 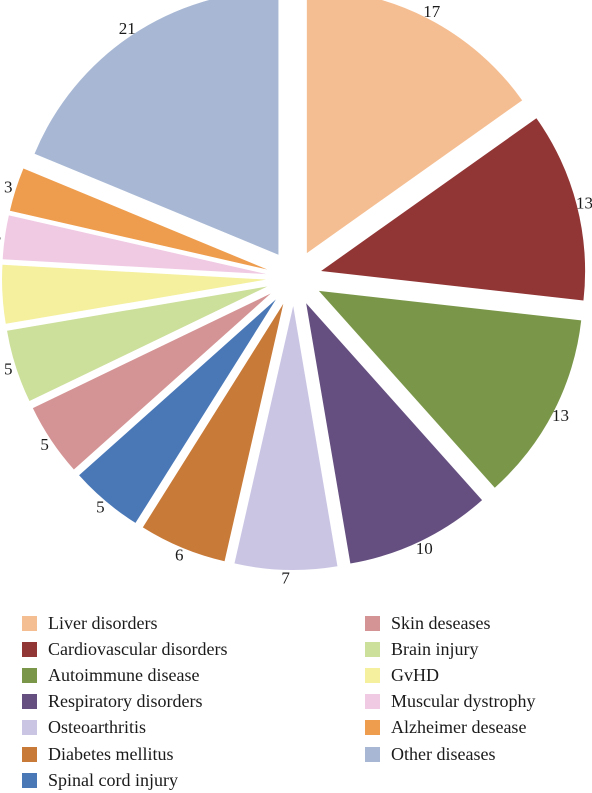 I want to click on legend-item-9: Brain injury, so click(x=450, y=649).